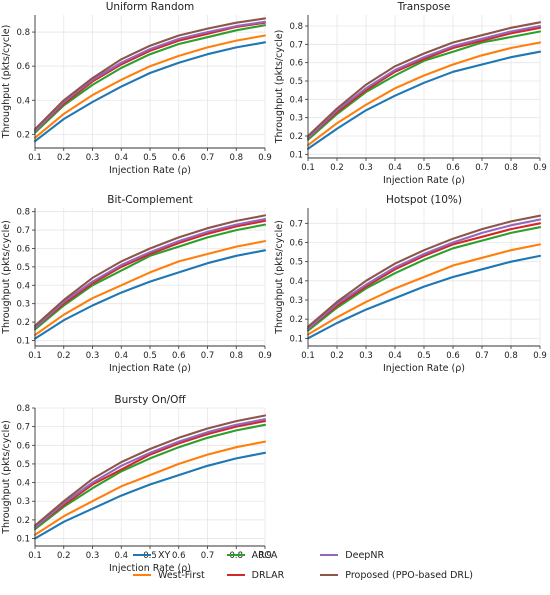 Image resolution: width=550 pixels, height=595 pixels. What do you see at coordinates (164, 555) in the screenshot?
I see `legend-label-xy: XY` at bounding box center [164, 555].